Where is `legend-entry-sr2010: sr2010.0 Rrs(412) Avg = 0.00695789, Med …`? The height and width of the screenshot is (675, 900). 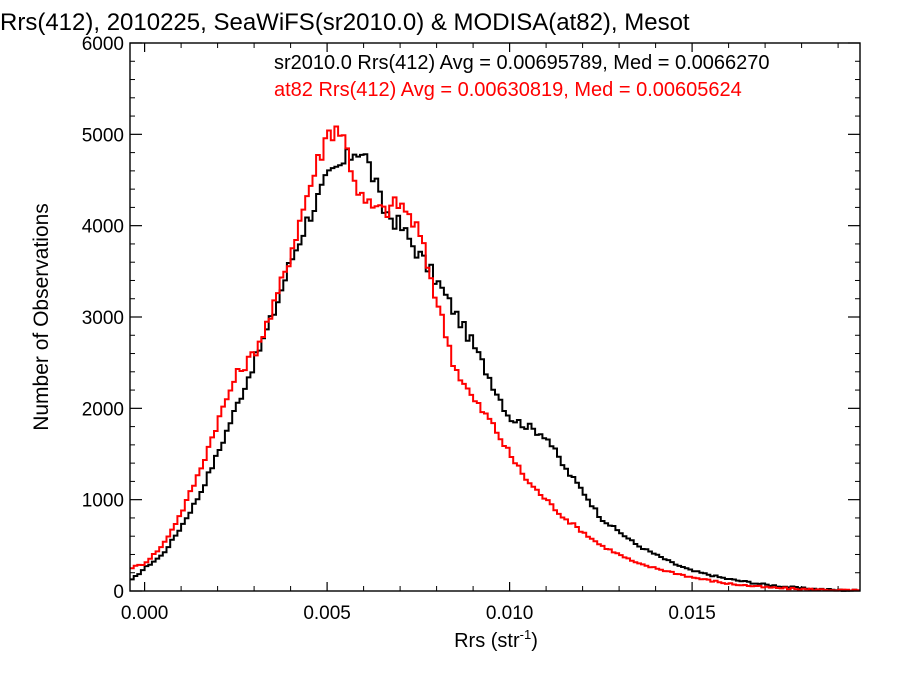 legend-entry-sr2010: sr2010.0 Rrs(412) Avg = 0.00695789, Med … is located at coordinates (522, 63).